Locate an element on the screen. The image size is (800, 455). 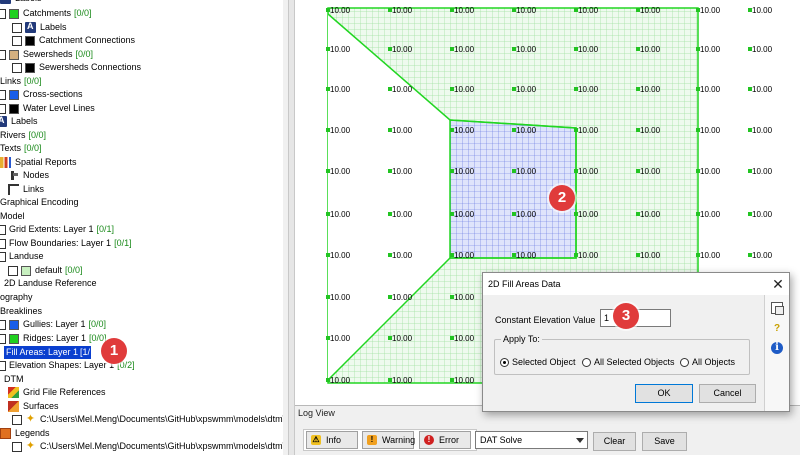
tree-item-label: Spatial Reports is located at coordinates (46, 162).